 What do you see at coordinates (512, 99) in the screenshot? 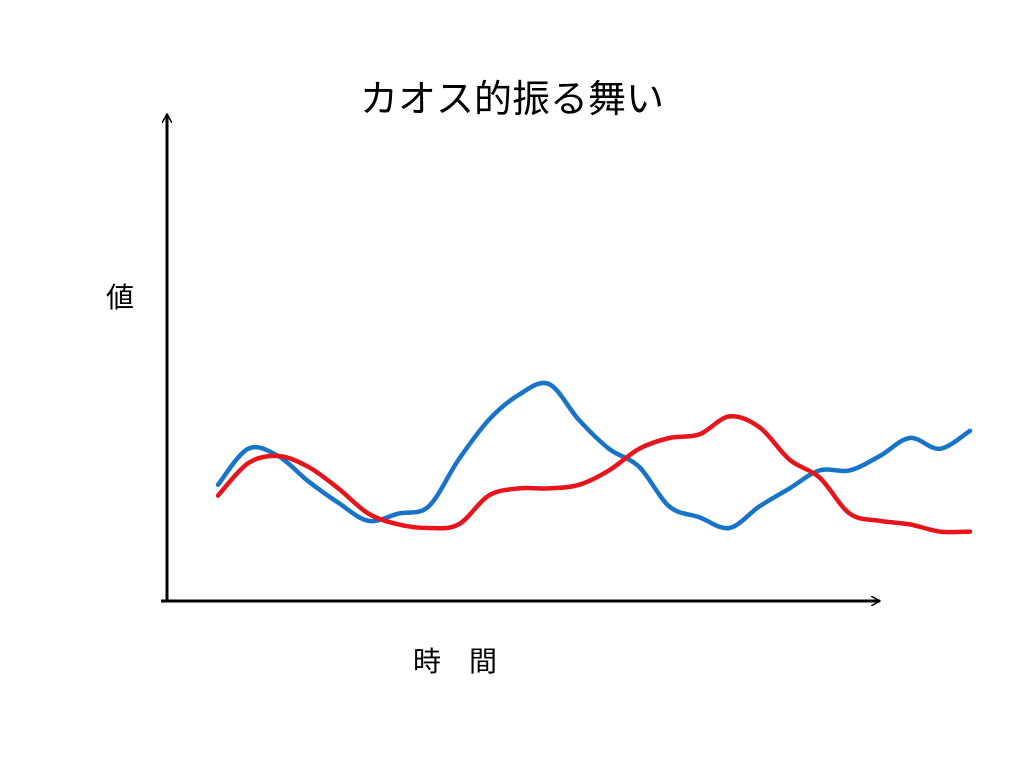
I see `chart-title: カオス的振る舞い` at bounding box center [512, 99].